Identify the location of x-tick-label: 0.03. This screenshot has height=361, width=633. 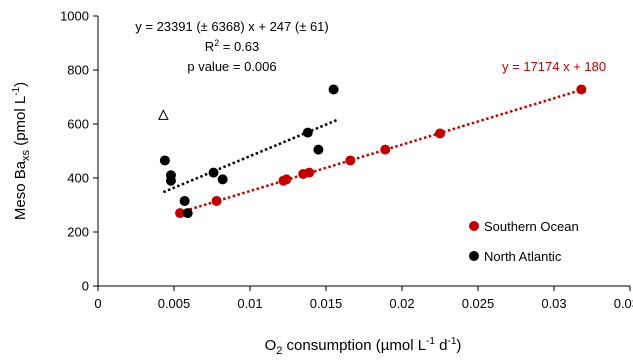
(553, 303).